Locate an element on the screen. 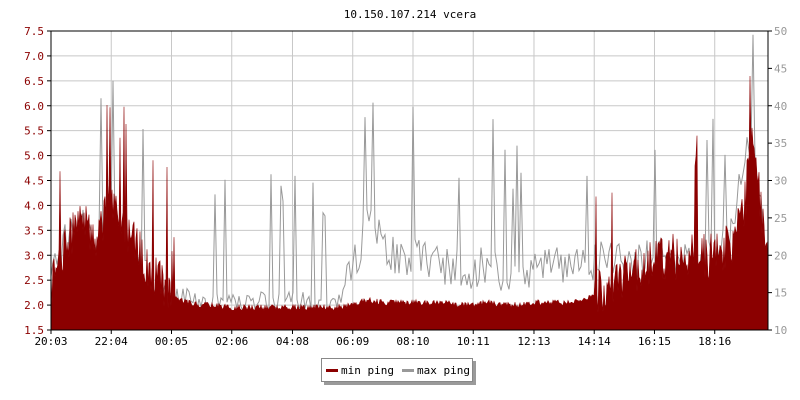  x-tick-label-7: 10:11 is located at coordinates (473, 341).